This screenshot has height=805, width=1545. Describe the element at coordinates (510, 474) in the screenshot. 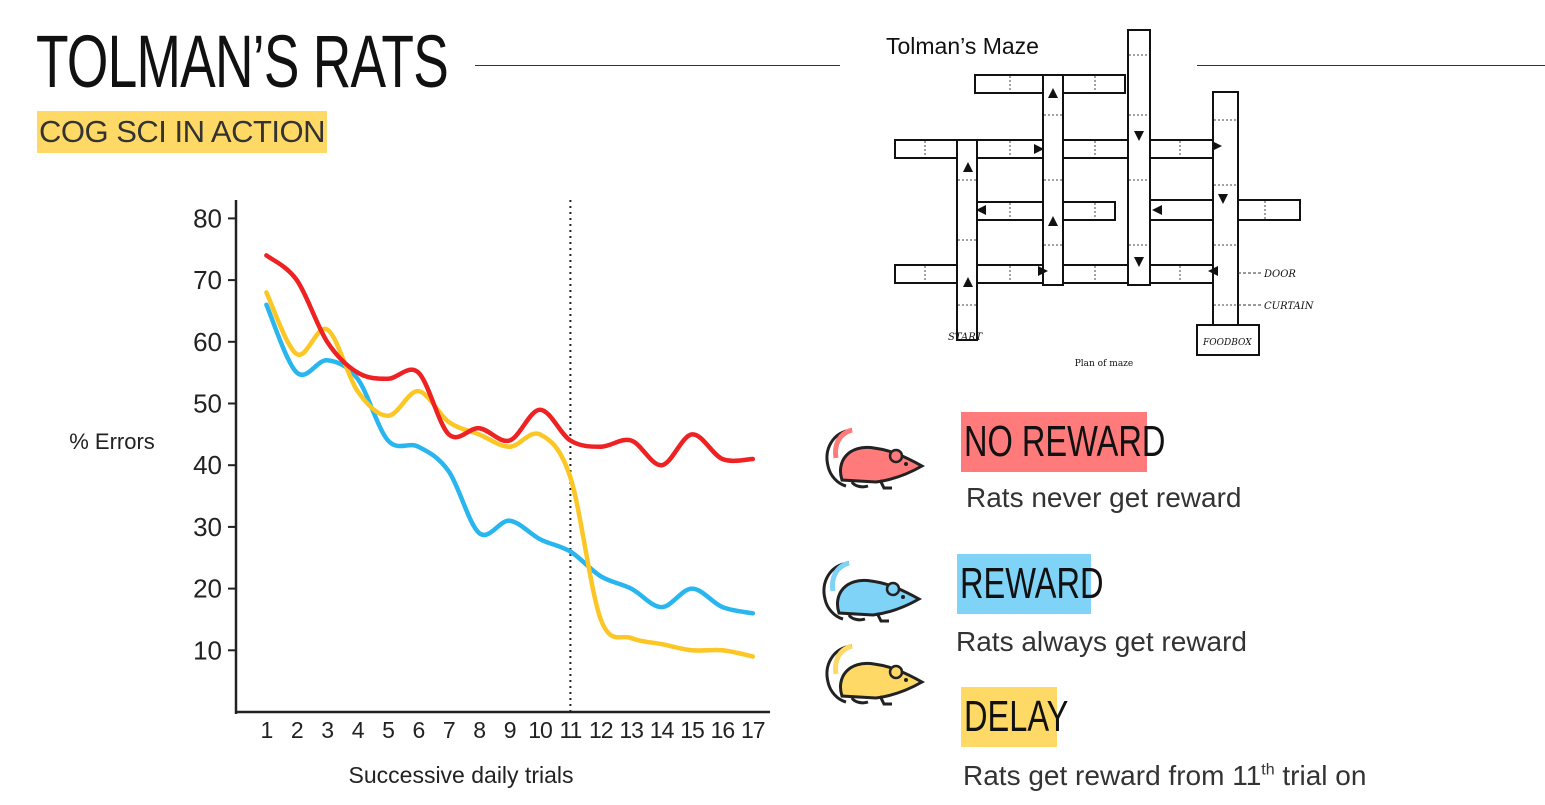

I see `series-line-delay` at that location.